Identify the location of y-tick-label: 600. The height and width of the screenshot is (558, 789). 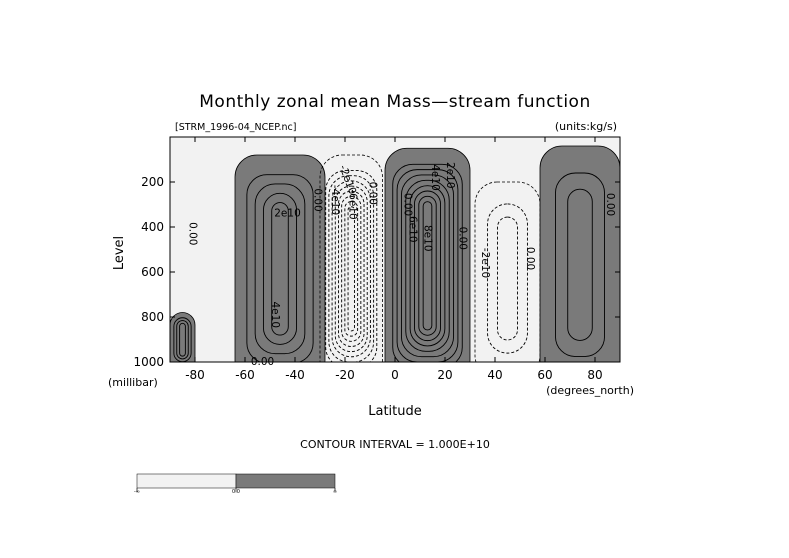
(152, 272).